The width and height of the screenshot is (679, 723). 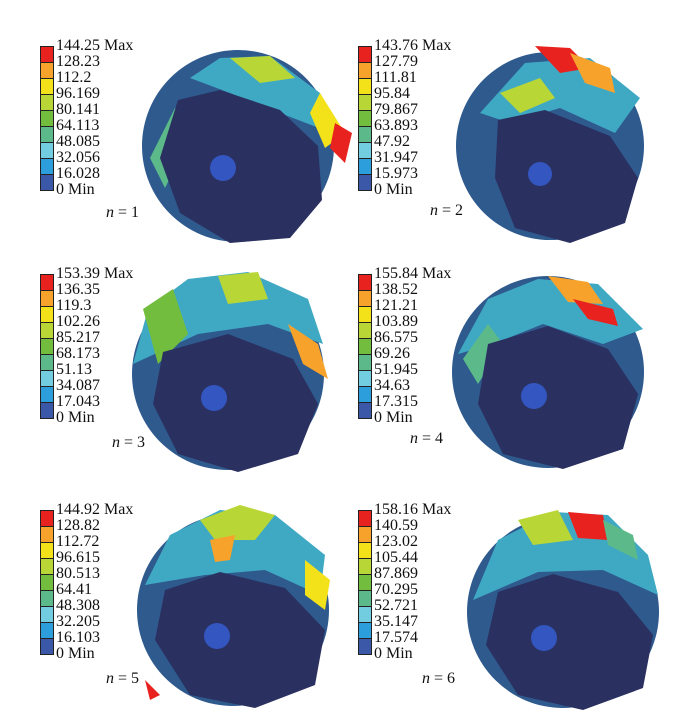 What do you see at coordinates (78, 141) in the screenshot?
I see `legend-tick: 48.085` at bounding box center [78, 141].